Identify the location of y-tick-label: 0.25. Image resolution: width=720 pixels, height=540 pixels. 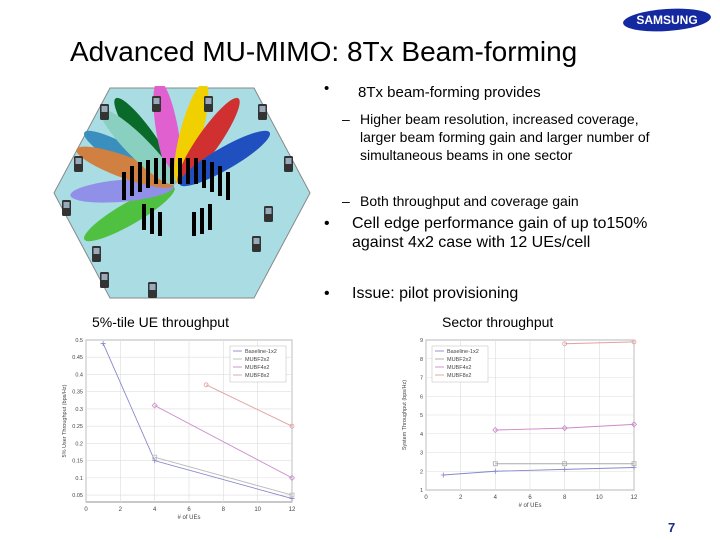
(77, 427).